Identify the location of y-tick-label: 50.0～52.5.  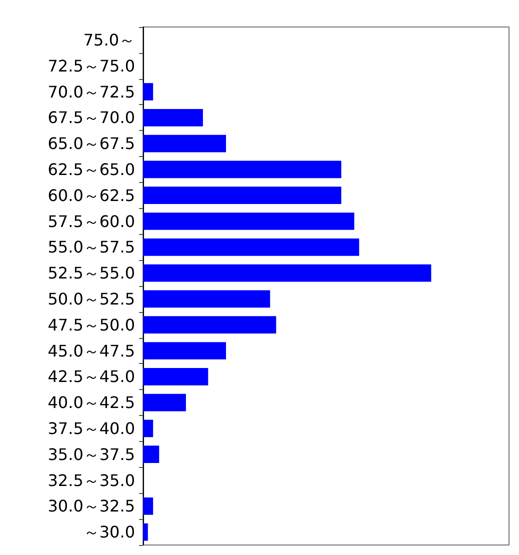
(91, 298).